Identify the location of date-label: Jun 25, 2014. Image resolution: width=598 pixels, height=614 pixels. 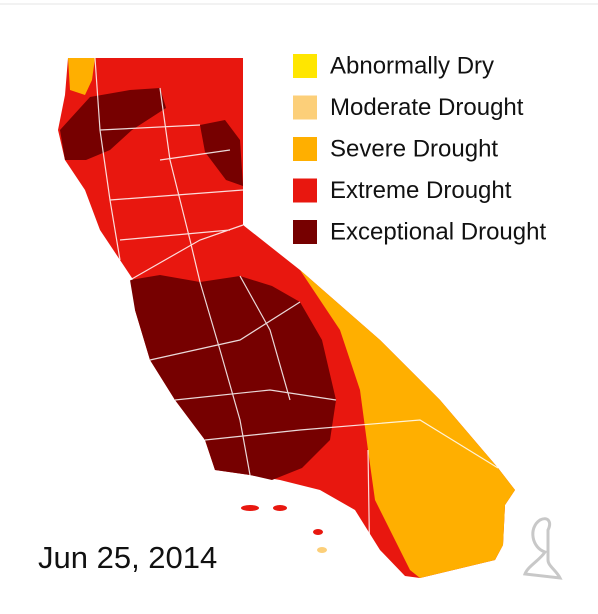
(127, 557).